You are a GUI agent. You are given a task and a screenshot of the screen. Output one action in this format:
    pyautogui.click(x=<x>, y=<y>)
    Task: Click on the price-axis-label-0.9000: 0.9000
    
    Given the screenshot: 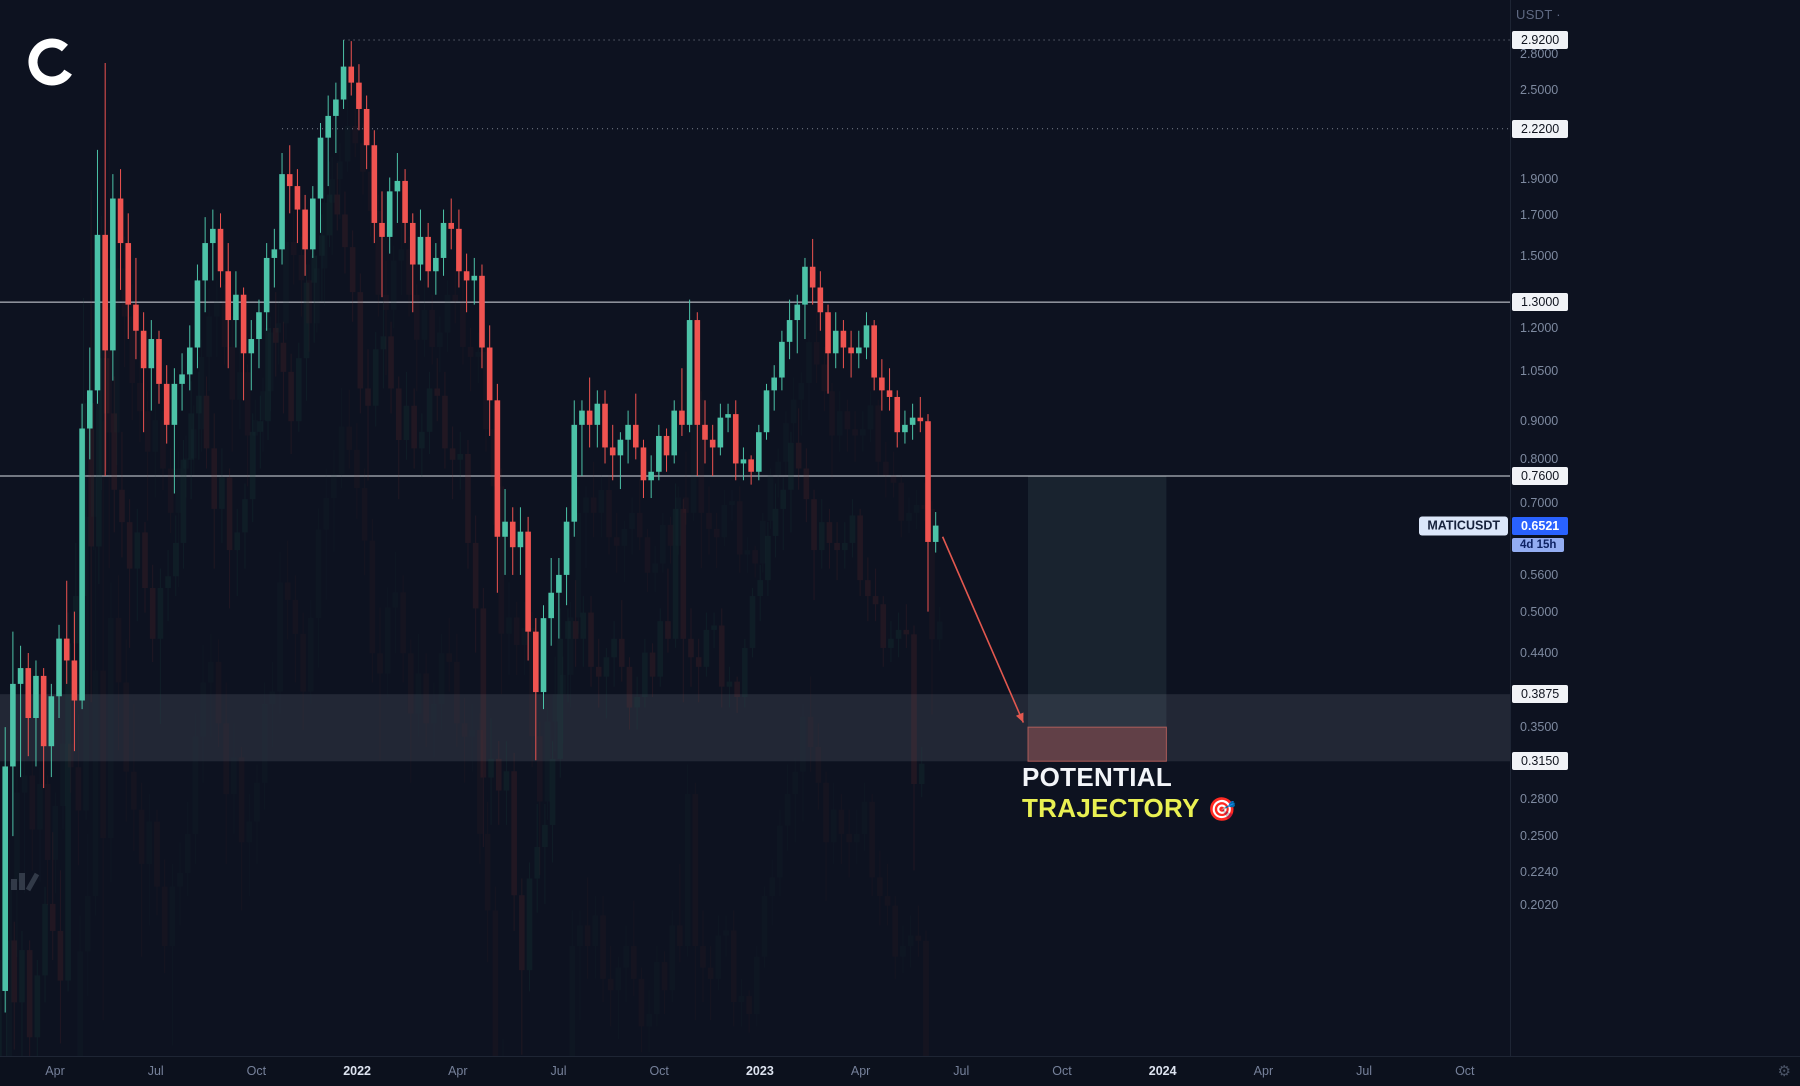 What is the action you would take?
    pyautogui.click(x=1539, y=421)
    